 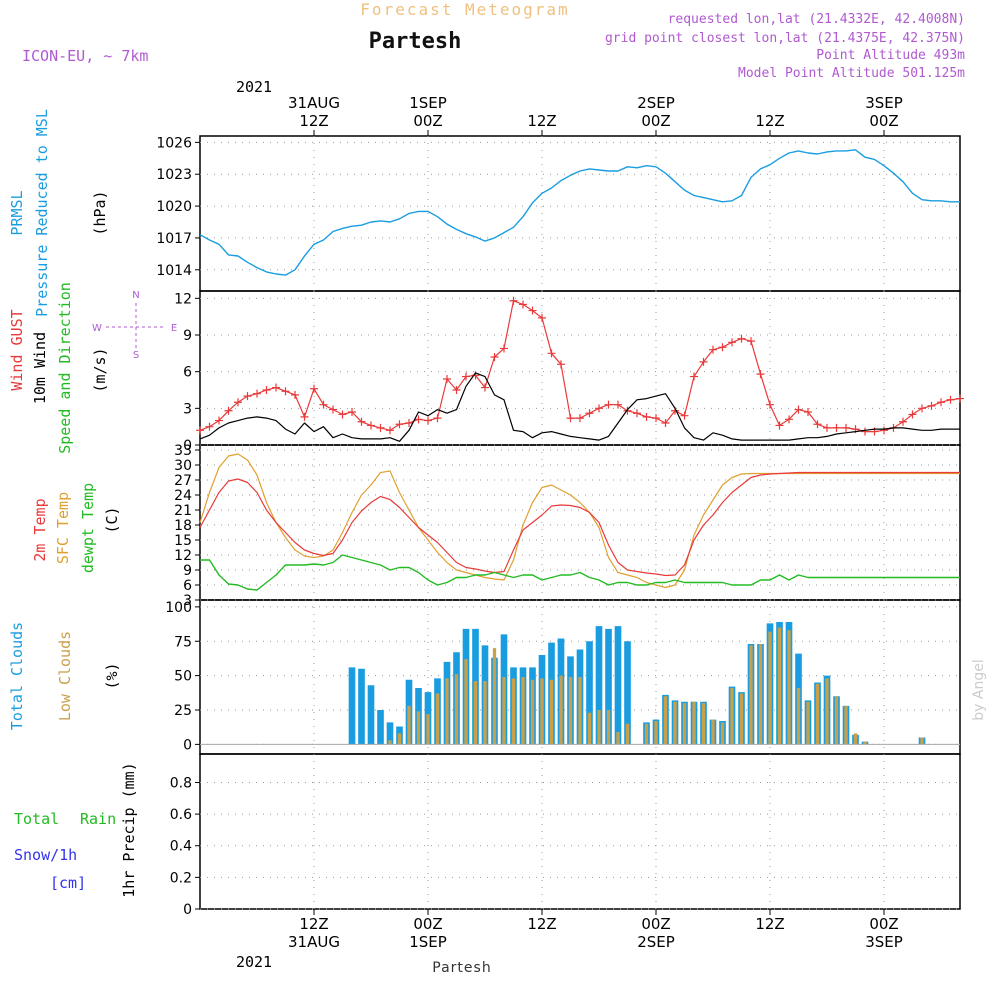 I want to click on y-tick-label: 6, so click(x=187, y=373).